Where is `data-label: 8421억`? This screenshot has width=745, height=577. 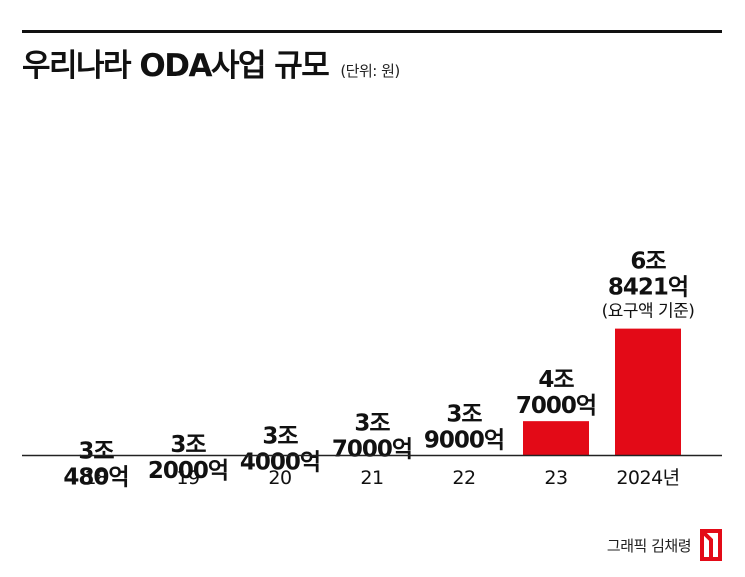
data-label: 8421억 is located at coordinates (648, 288).